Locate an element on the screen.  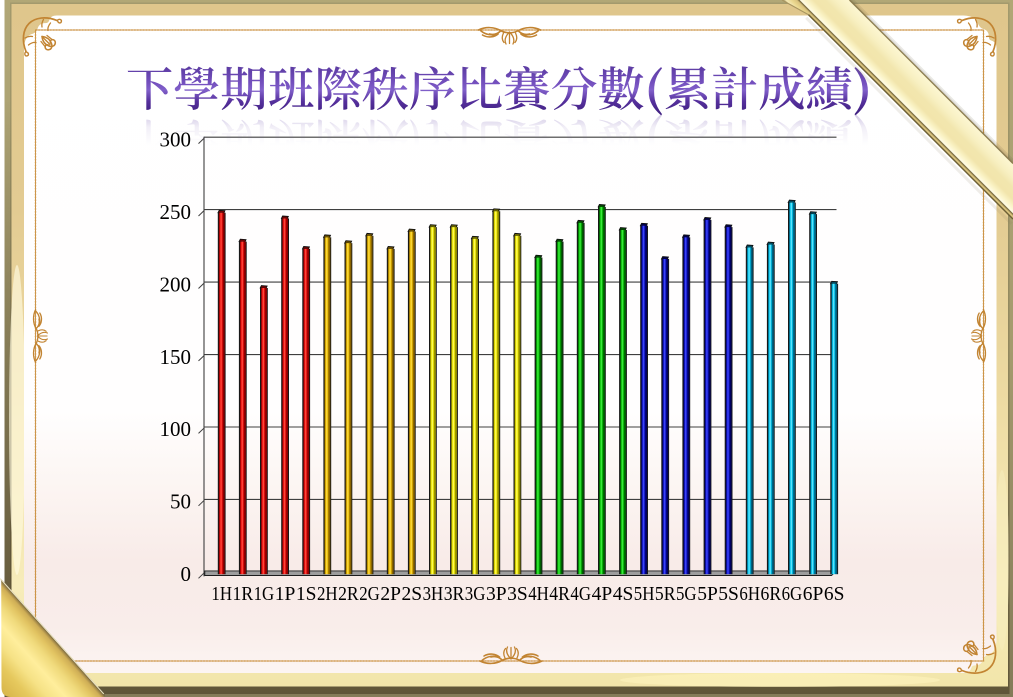
svg-text: 3S is located at coordinates (517, 594).